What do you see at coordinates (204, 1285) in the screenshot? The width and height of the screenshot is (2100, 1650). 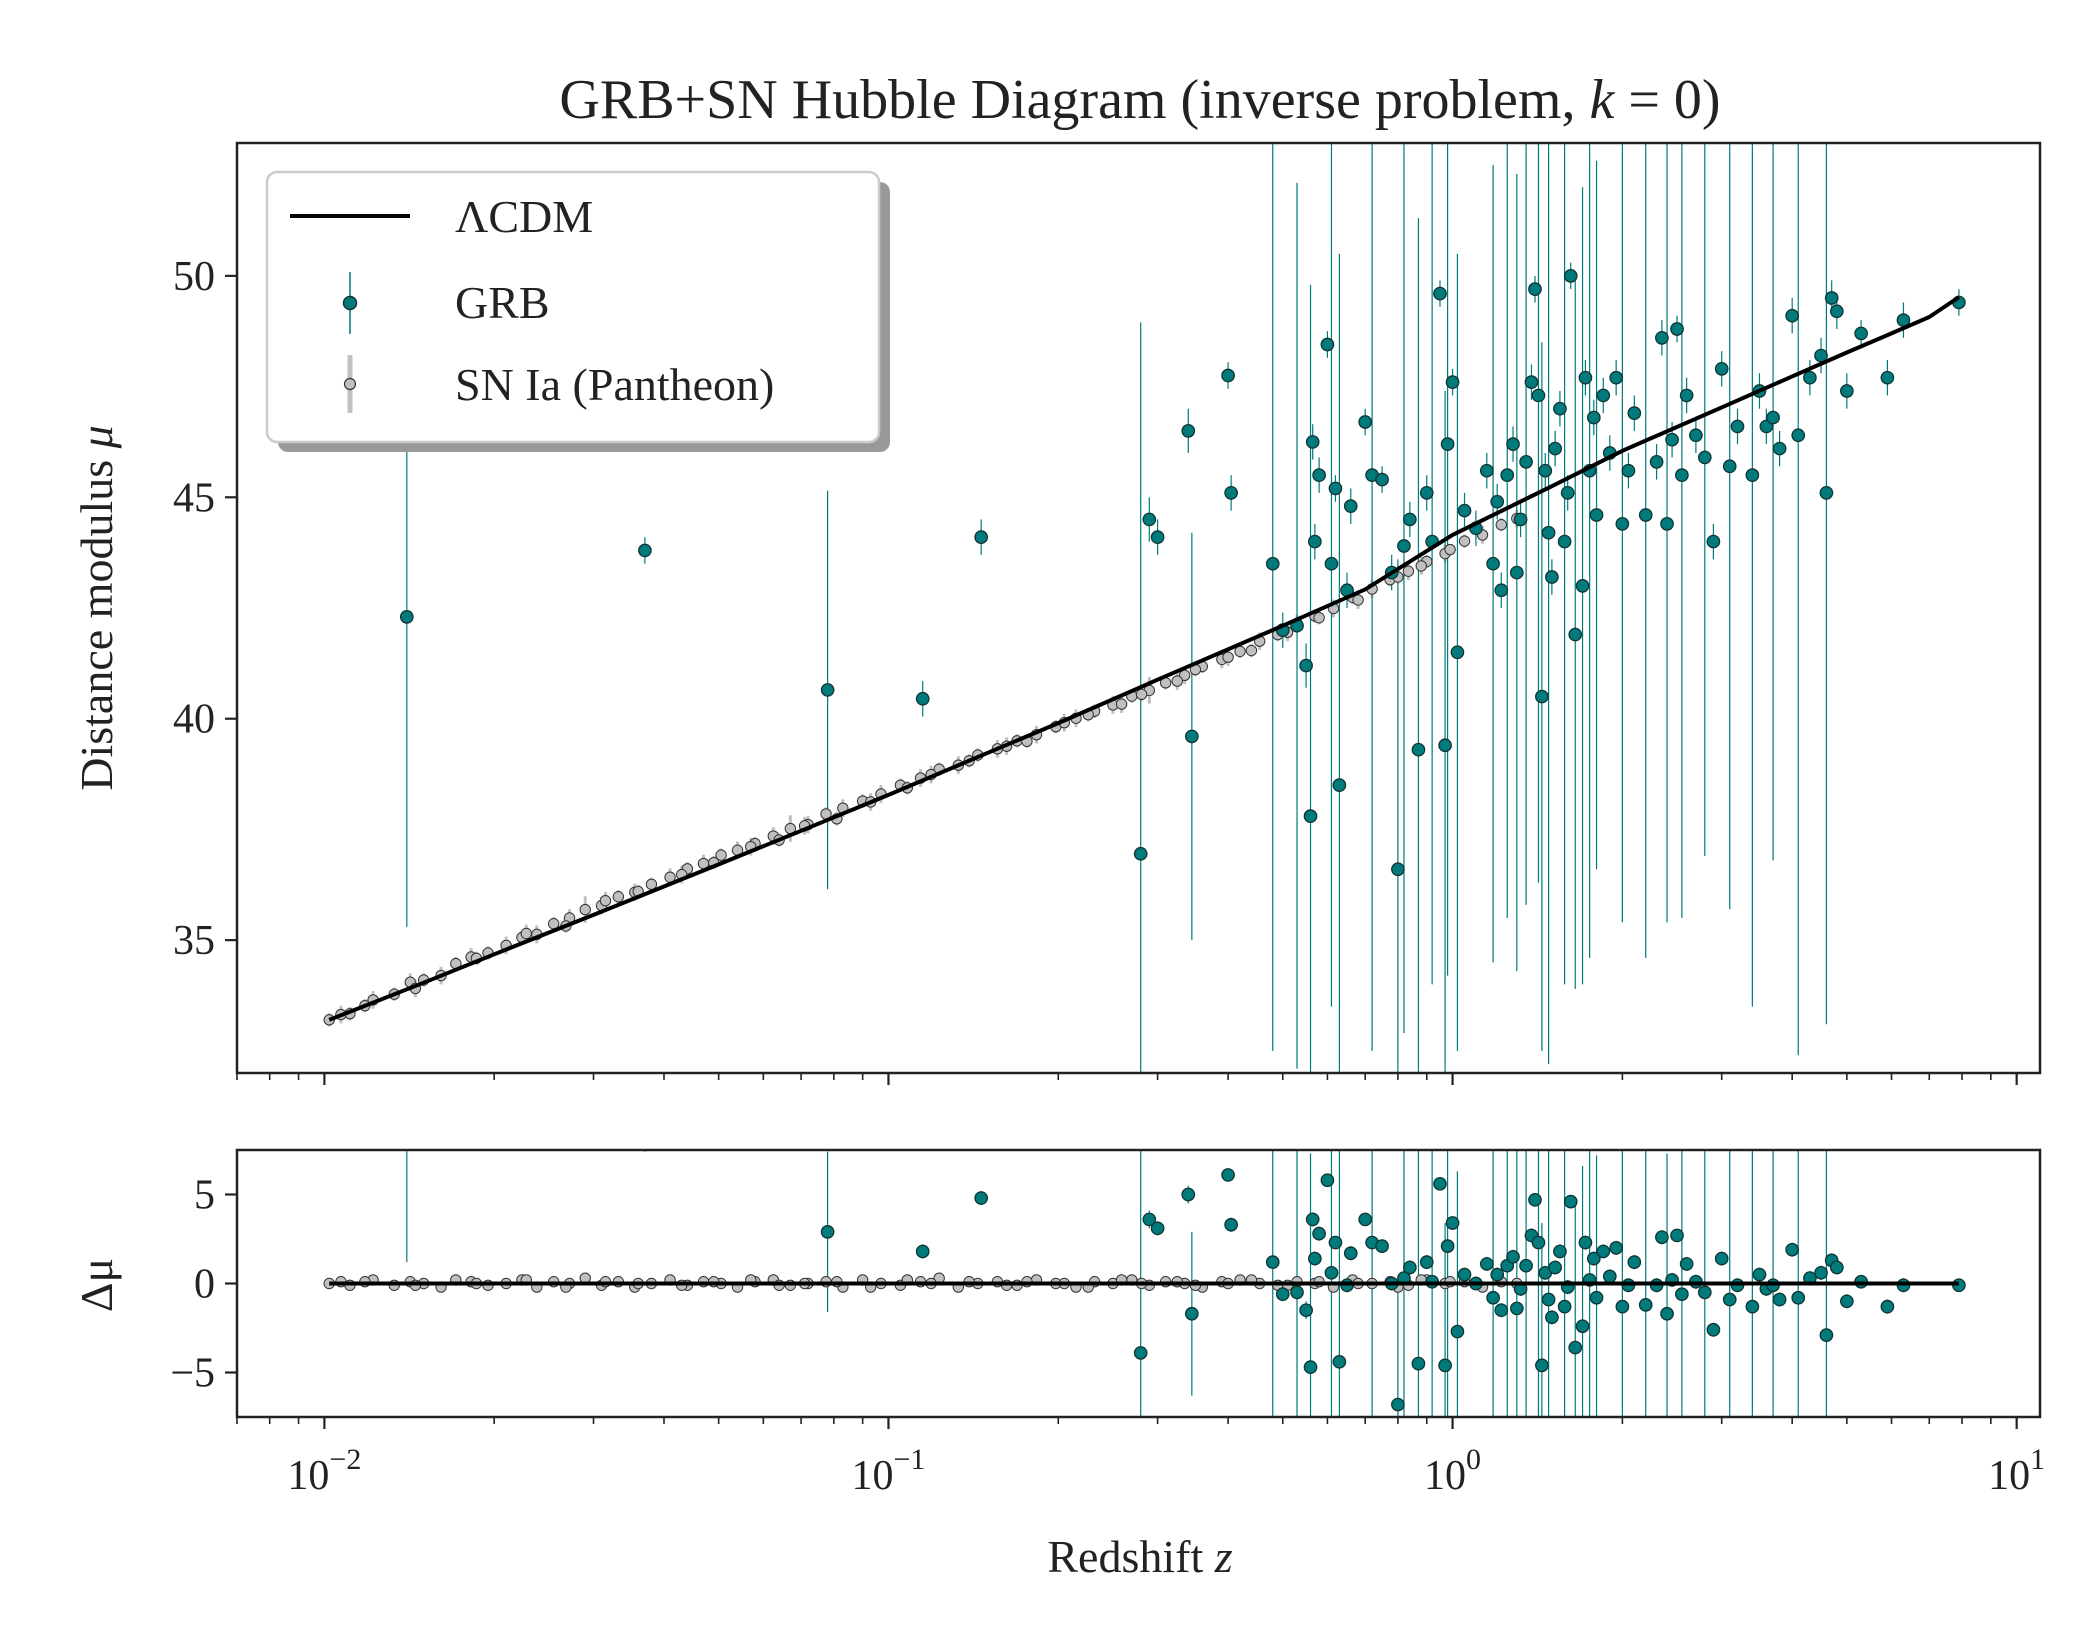 I see `bottom-y-tick-label: 0` at bounding box center [204, 1285].